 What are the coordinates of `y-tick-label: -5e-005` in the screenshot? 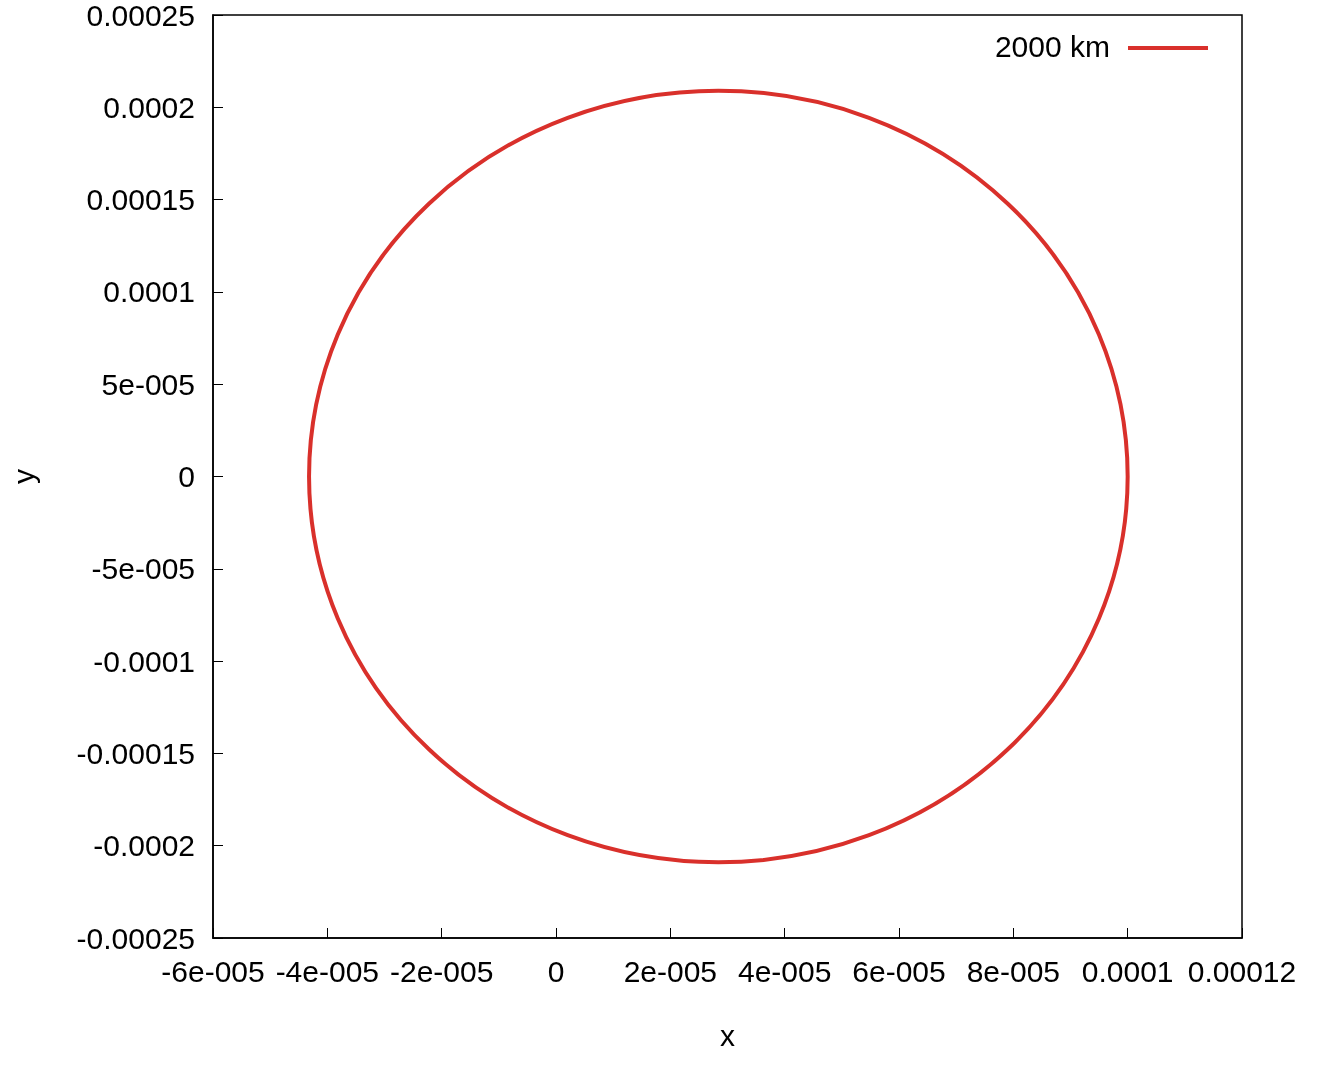 It's located at (143, 569).